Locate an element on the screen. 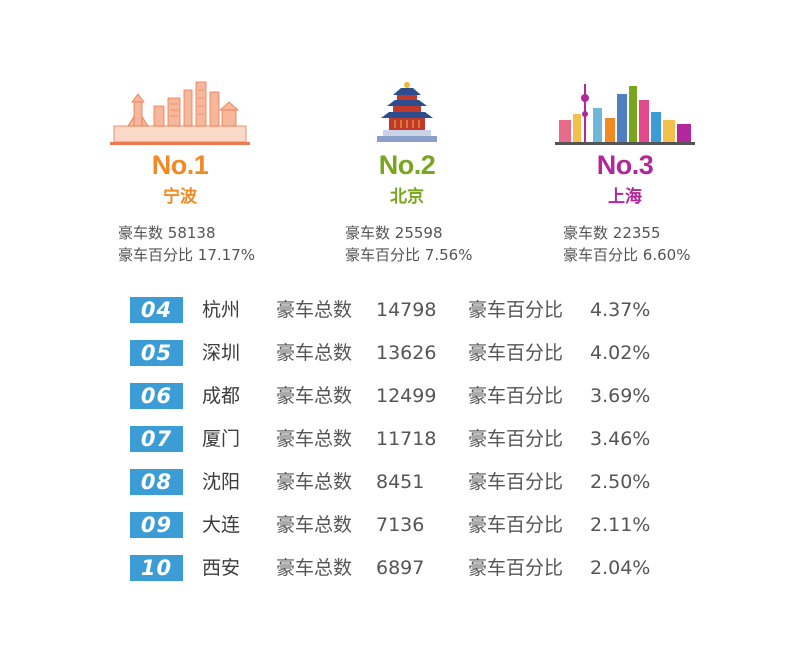 The width and height of the screenshot is (800, 650). percent-stat: 豪车百分比 7.56% is located at coordinates (408, 254).